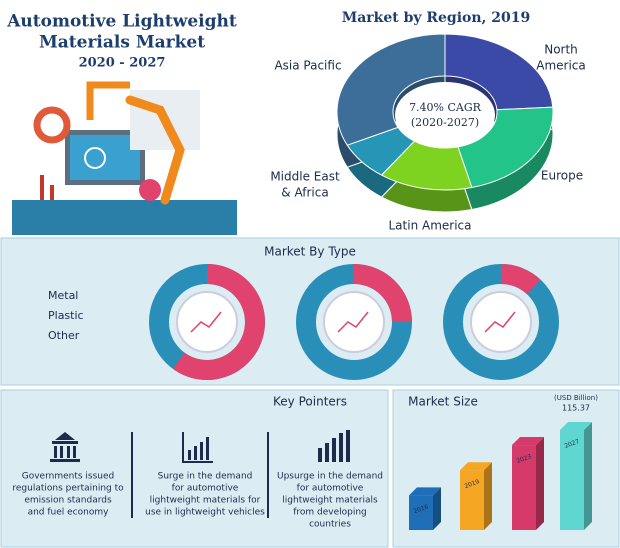 This screenshot has height=548, width=620. What do you see at coordinates (330, 525) in the screenshot?
I see `pointer-text: countries` at bounding box center [330, 525].